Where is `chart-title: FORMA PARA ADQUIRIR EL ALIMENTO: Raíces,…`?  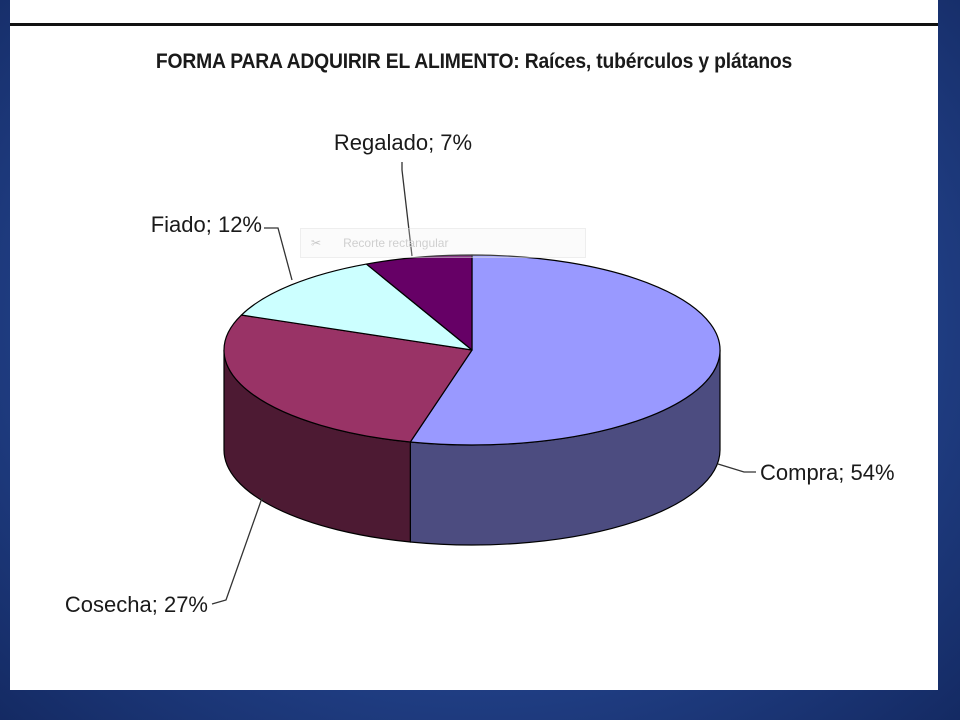
chart-title: FORMA PARA ADQUIRIR EL ALIMENTO: Raíces,… is located at coordinates (474, 61).